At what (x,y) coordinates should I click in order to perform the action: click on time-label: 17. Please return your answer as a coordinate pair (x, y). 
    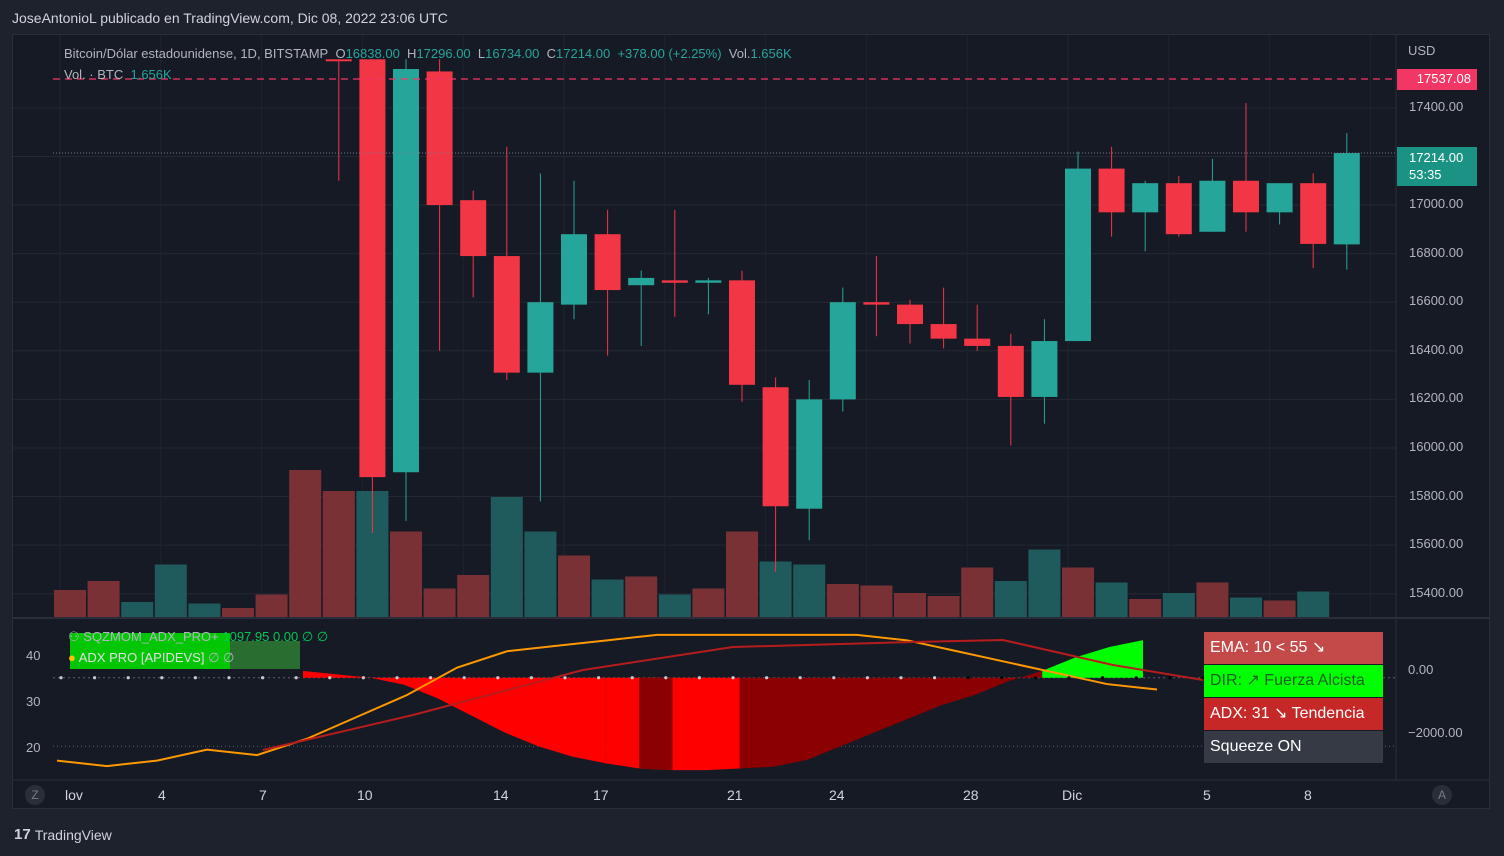
    Looking at the image, I should click on (601, 795).